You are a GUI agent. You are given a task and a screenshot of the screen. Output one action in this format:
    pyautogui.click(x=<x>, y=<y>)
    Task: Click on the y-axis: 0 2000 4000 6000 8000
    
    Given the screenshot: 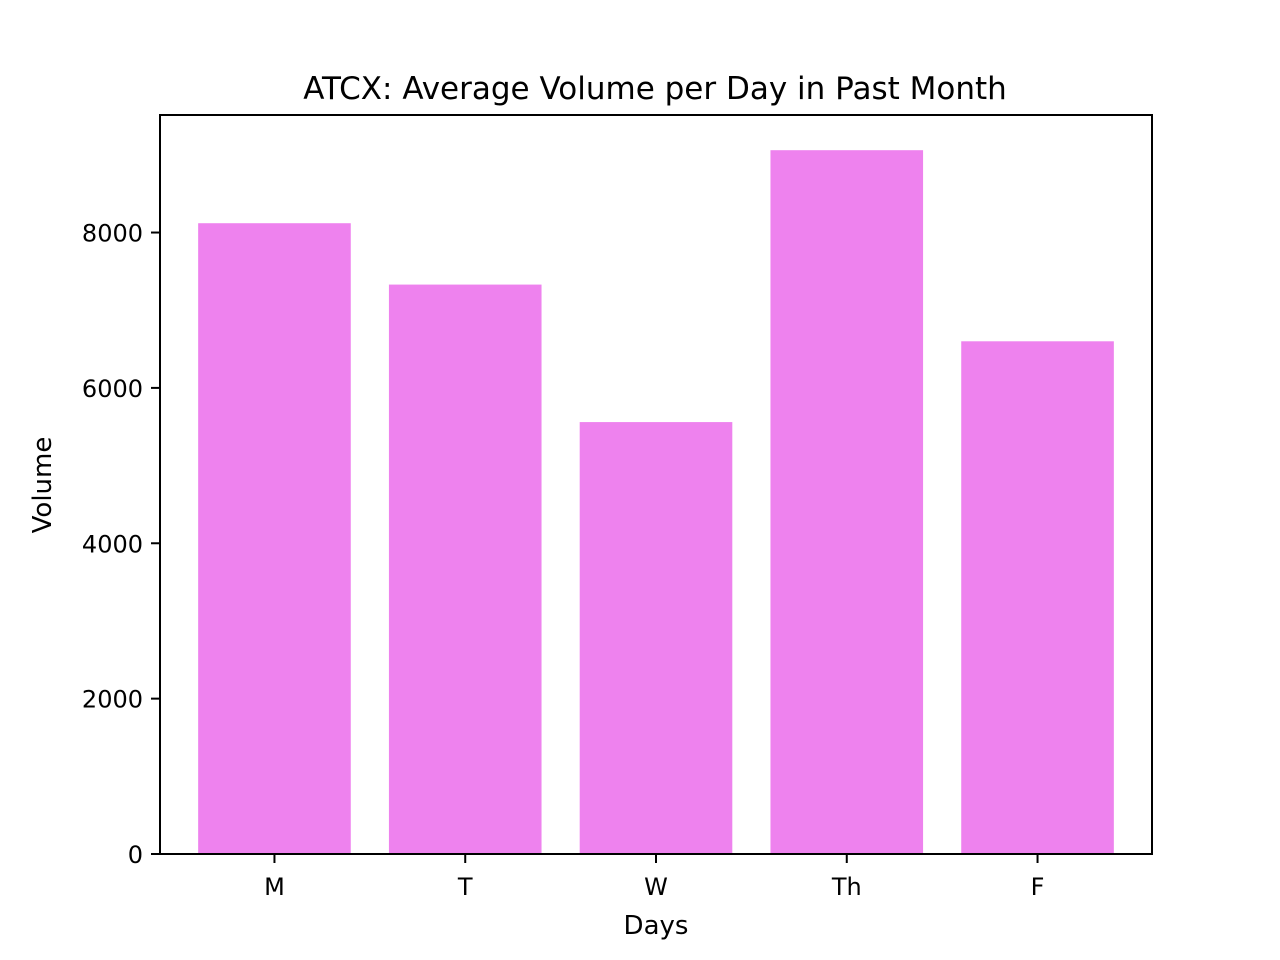 What is the action you would take?
    pyautogui.click(x=121, y=544)
    